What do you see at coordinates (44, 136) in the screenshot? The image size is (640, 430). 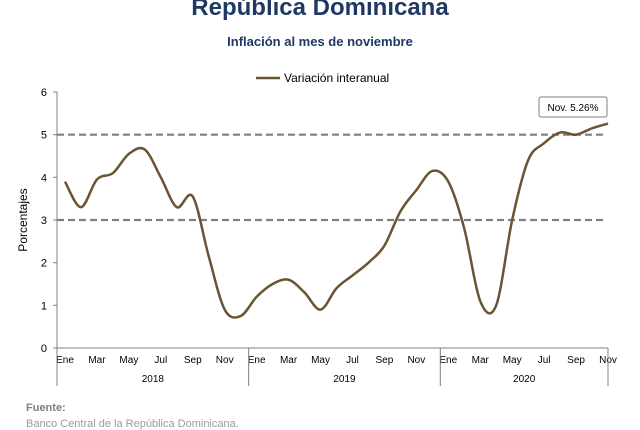 I see `y-tick-label: 5` at bounding box center [44, 136].